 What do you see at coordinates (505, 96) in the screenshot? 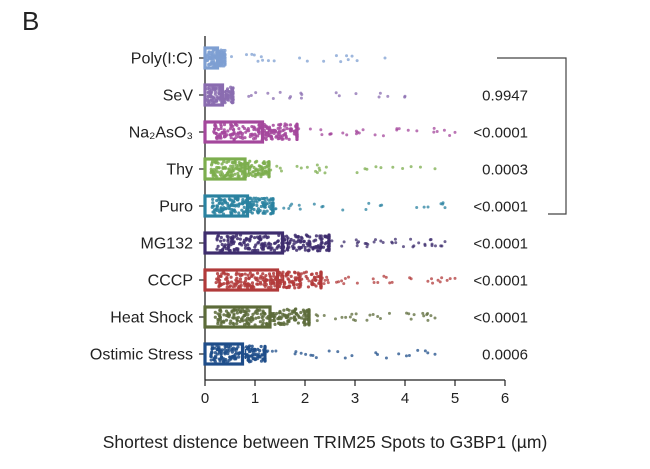
I see `p-value-label: 0.9947` at bounding box center [505, 96].